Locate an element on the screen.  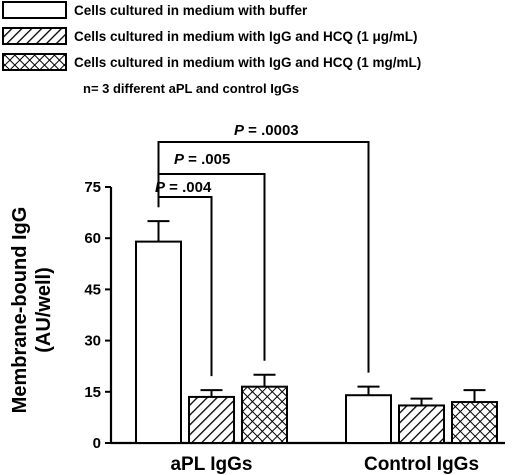
legend-swatch-hcq-low is located at coordinates (34, 36).